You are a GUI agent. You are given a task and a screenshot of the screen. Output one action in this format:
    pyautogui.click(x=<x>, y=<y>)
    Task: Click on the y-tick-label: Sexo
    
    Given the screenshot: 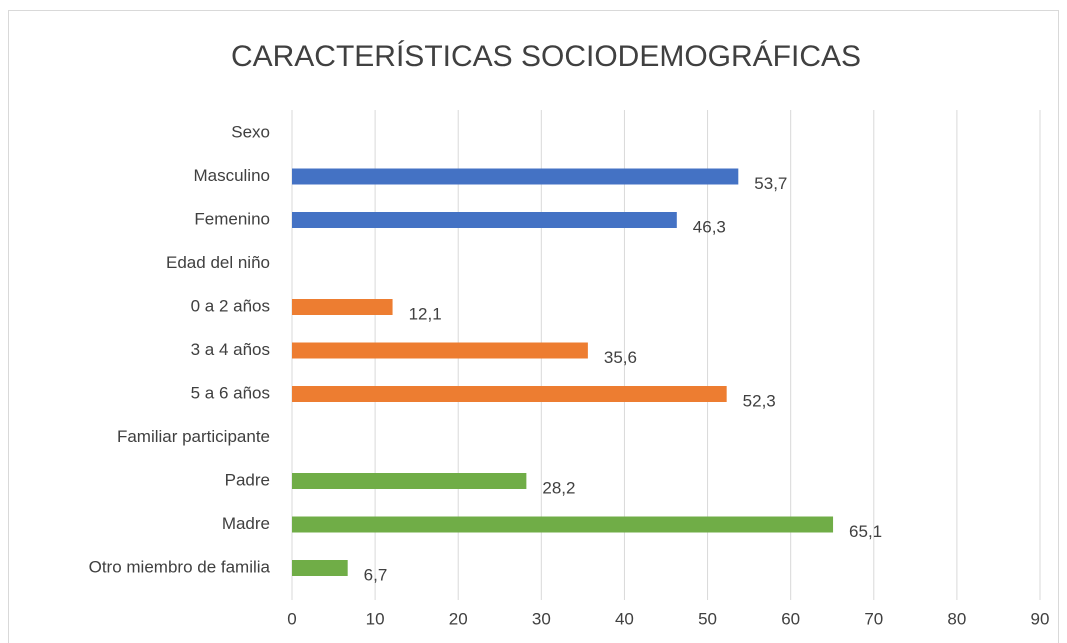 What is the action you would take?
    pyautogui.click(x=250, y=131)
    